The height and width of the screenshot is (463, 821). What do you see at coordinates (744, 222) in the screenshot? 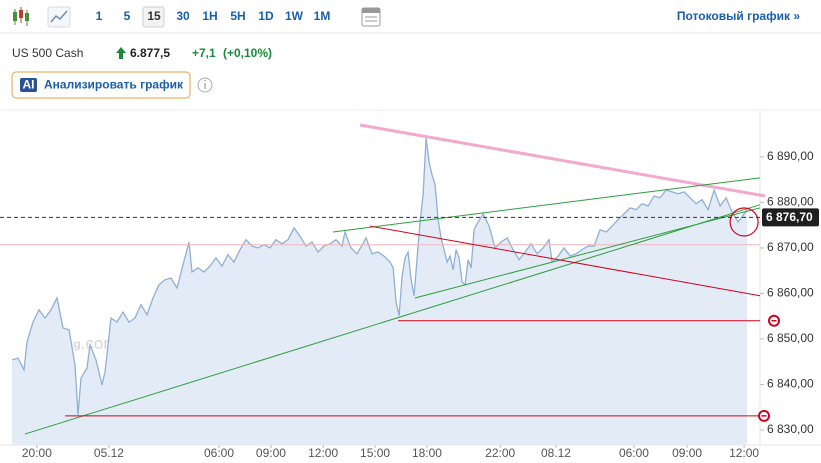
I see `highlight-ring` at bounding box center [744, 222].